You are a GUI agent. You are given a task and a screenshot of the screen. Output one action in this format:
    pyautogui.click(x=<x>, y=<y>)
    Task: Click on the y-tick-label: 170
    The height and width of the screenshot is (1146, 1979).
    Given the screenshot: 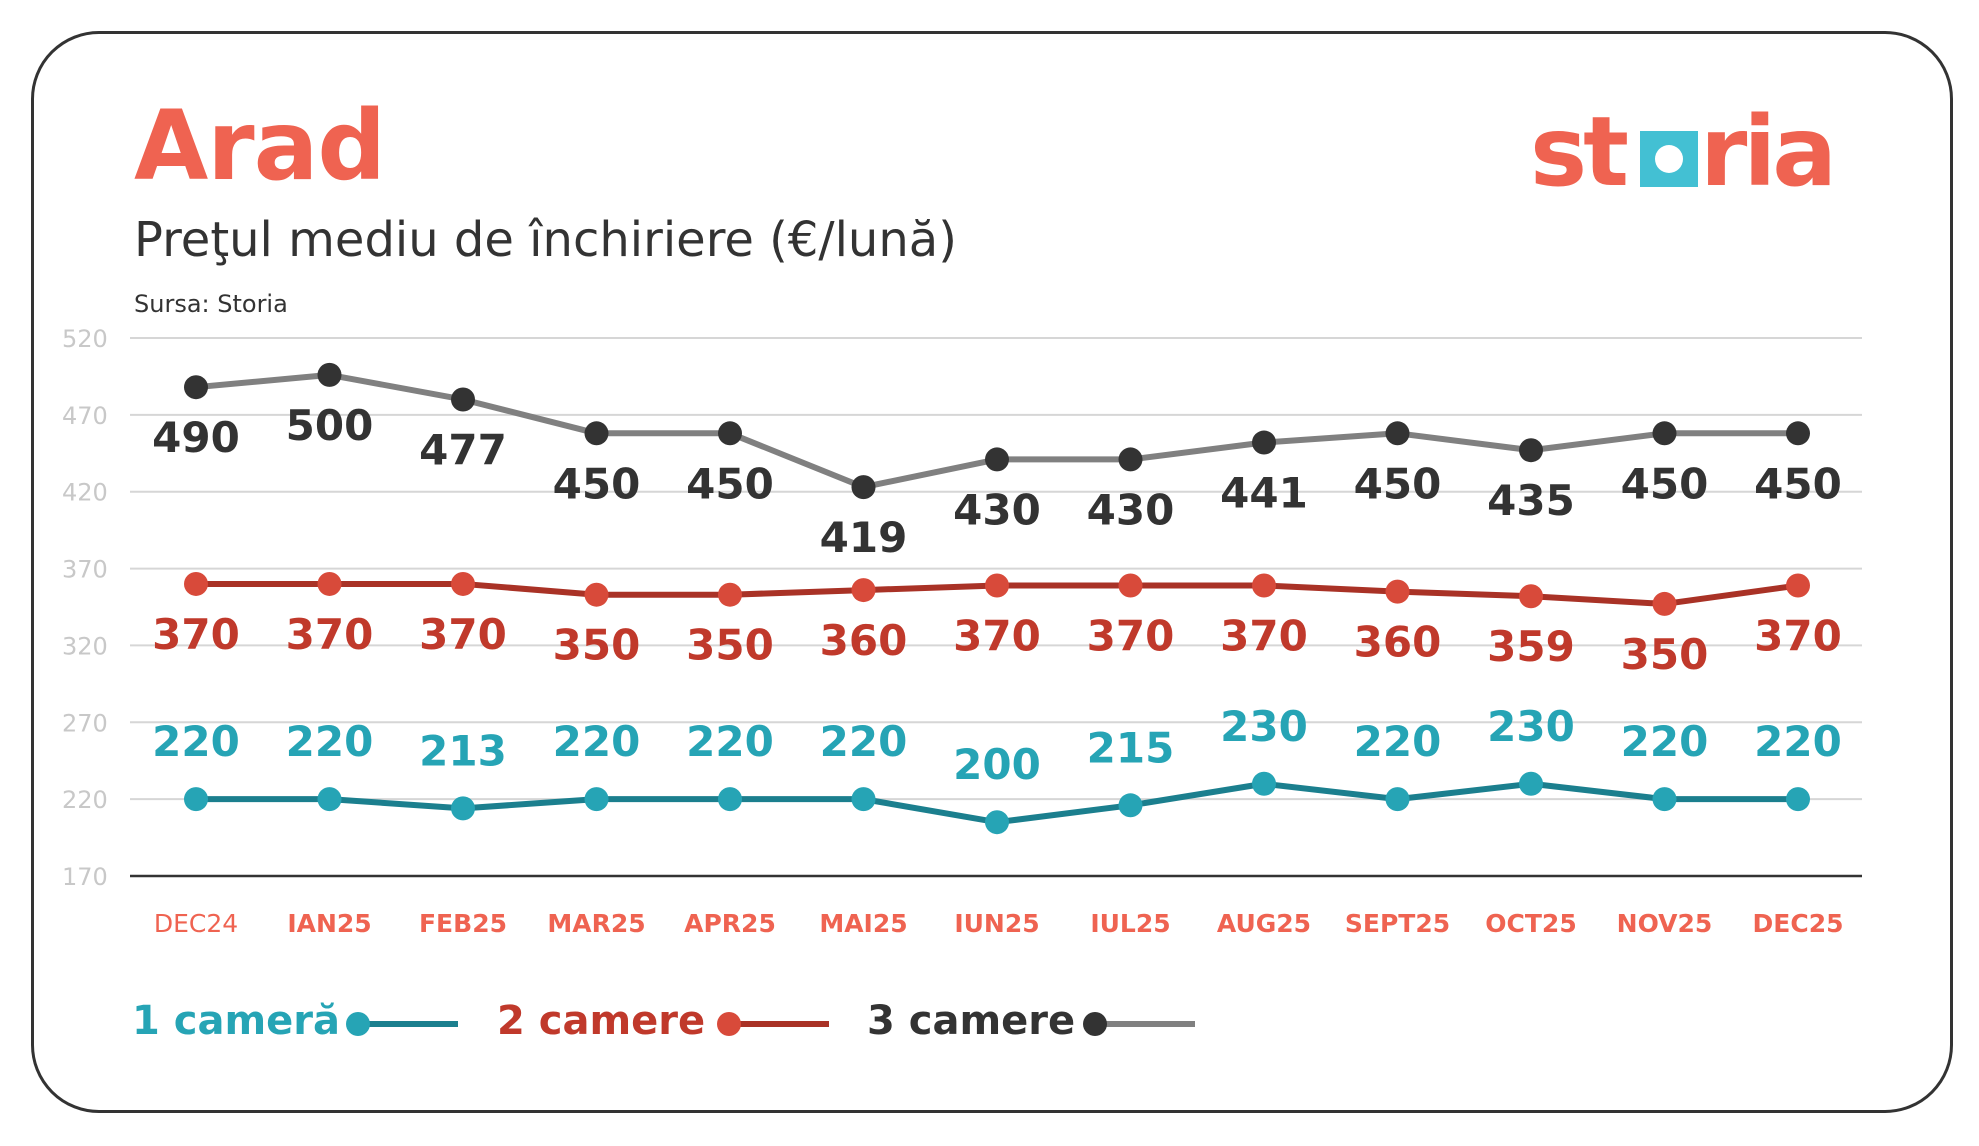 What is the action you would take?
    pyautogui.click(x=85, y=877)
    